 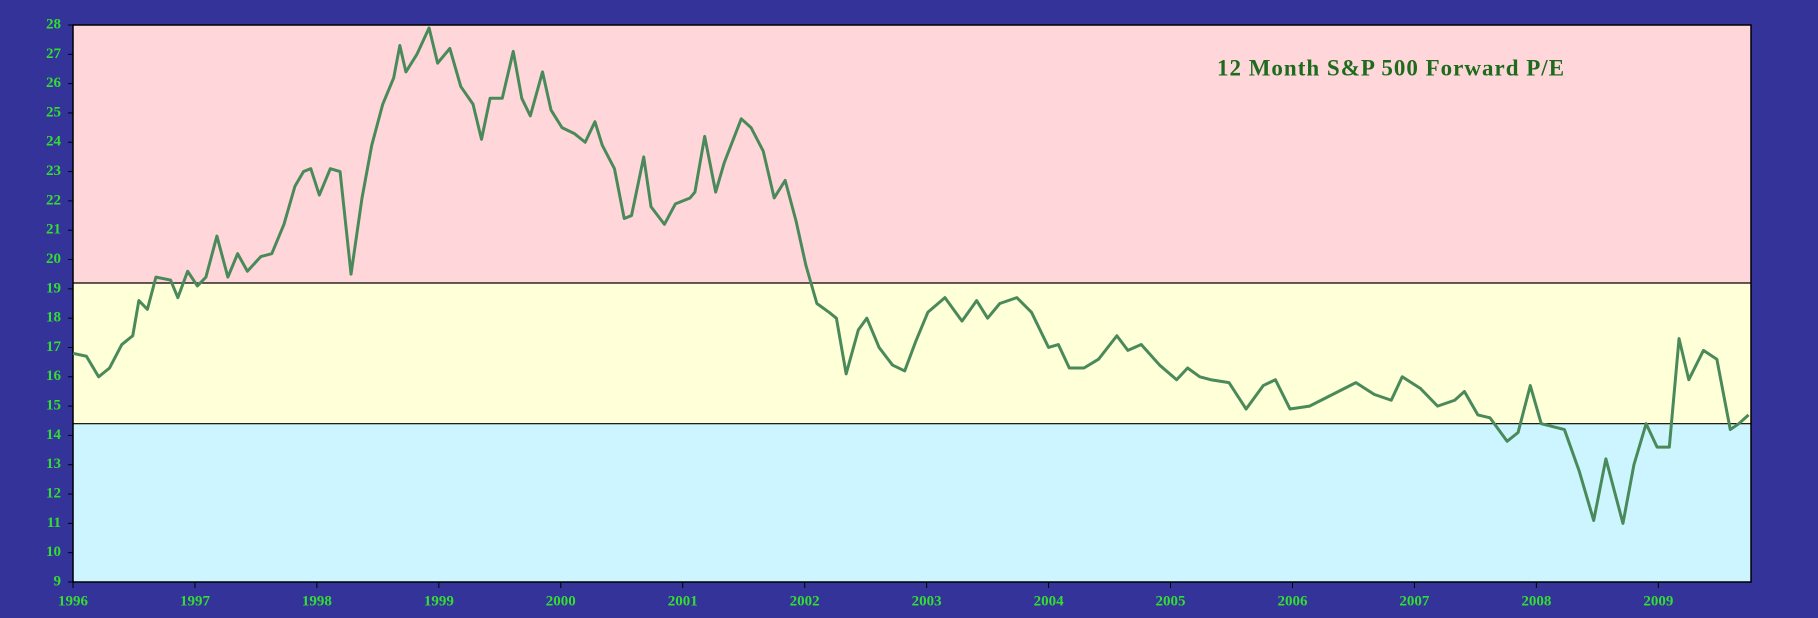 What do you see at coordinates (73, 601) in the screenshot?
I see `x-tick-label: 1996` at bounding box center [73, 601].